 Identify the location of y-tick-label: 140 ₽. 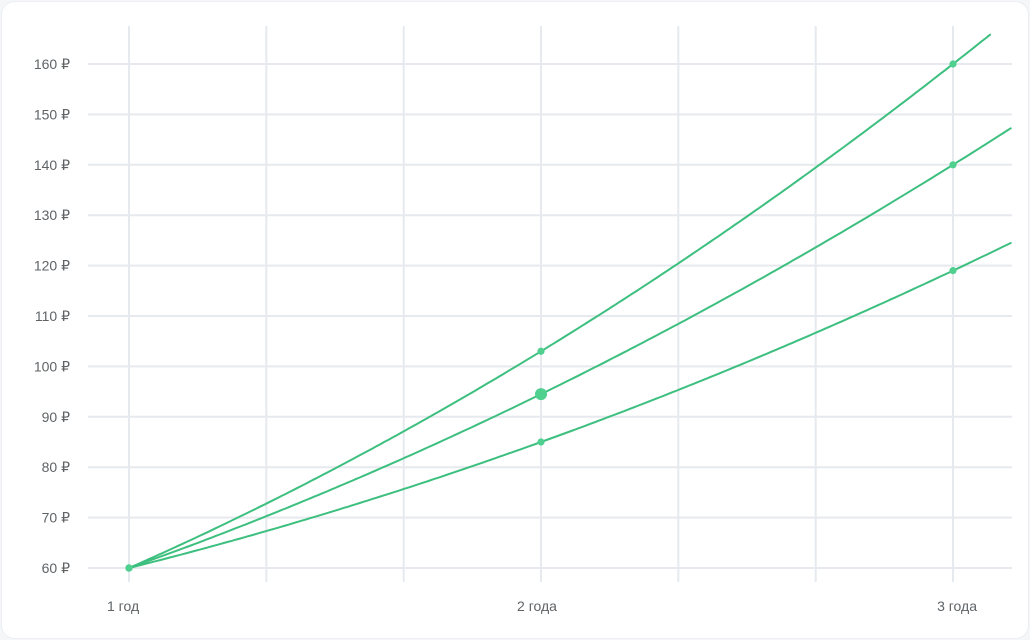
(52, 165).